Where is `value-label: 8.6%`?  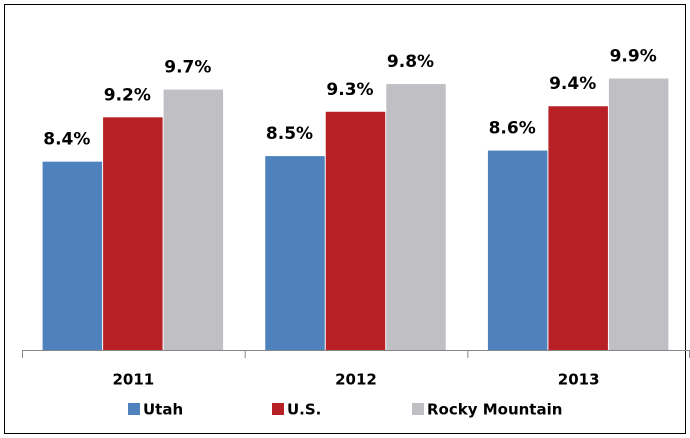
value-label: 8.6% is located at coordinates (512, 129).